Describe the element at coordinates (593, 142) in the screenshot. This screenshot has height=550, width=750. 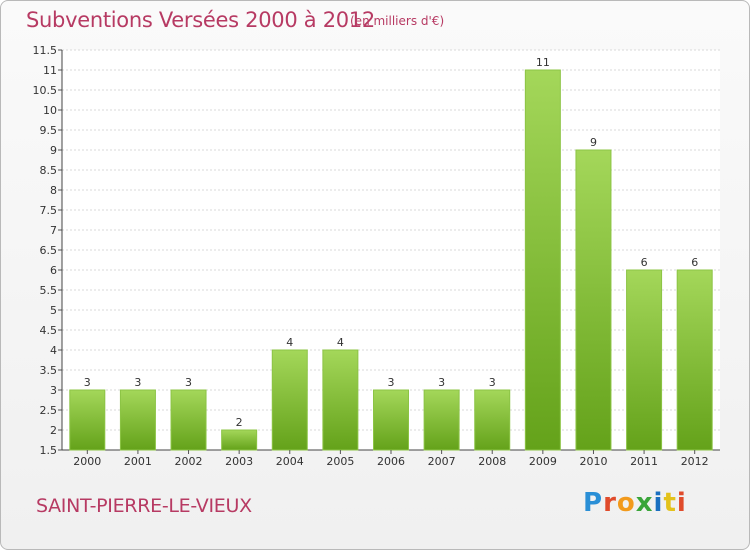
I see `bar-value-label: 9` at that location.